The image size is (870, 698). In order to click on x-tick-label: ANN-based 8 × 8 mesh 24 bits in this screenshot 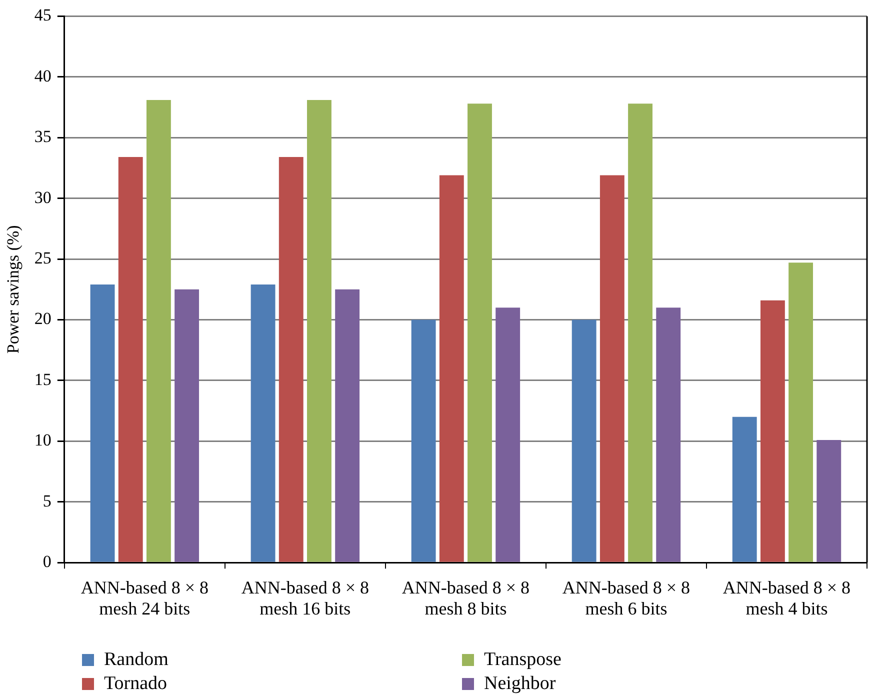, I will do `click(144, 598)`.